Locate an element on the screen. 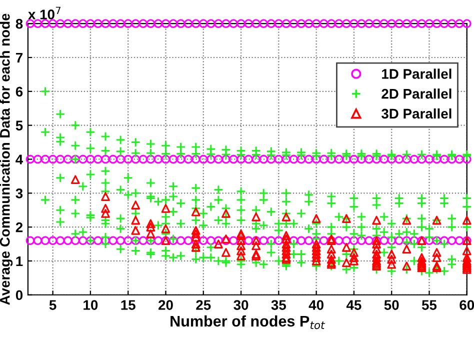 Image resolution: width=474 pixels, height=337 pixels. y-tick-label: 2 is located at coordinates (19, 227).